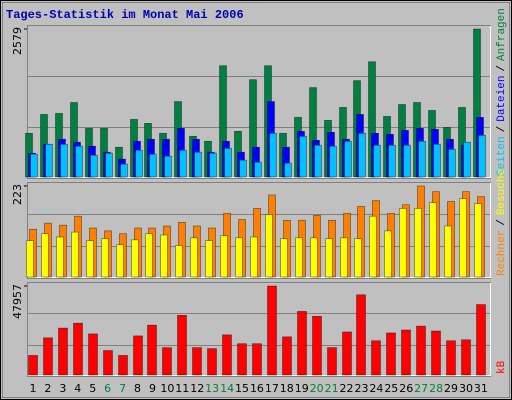 The image size is (512, 400). I want to click on legend: Rechner / Besuche, so click(502, 222).